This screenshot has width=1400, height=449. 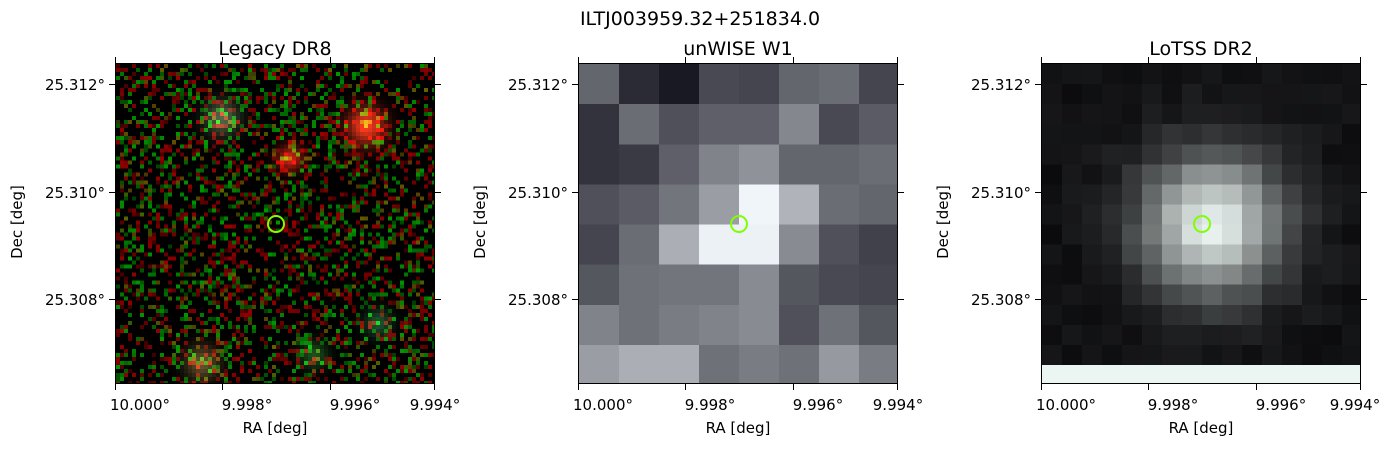 What do you see at coordinates (275, 49) in the screenshot?
I see `panel-title-legacy: Legacy DR8` at bounding box center [275, 49].